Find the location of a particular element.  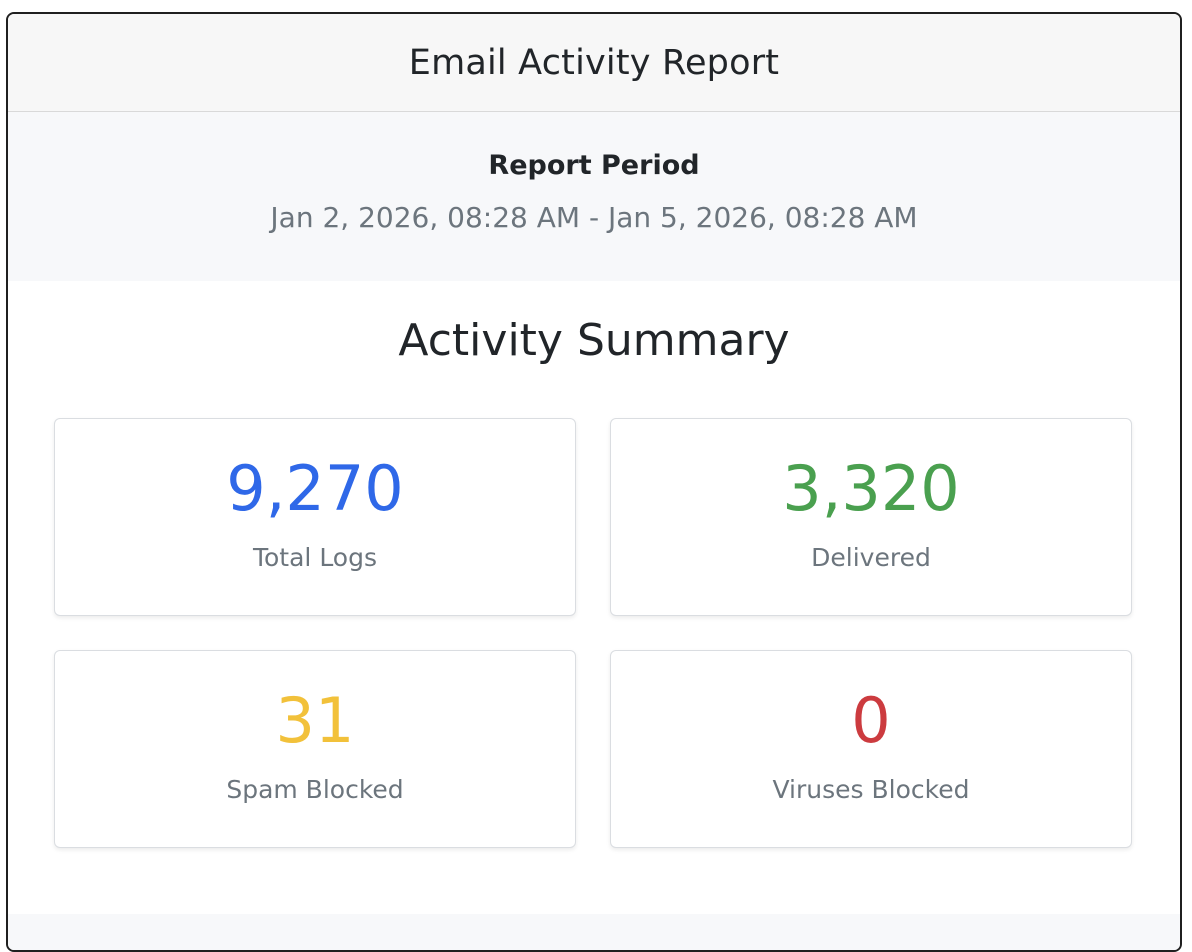

footer-band is located at coordinates (594, 932).